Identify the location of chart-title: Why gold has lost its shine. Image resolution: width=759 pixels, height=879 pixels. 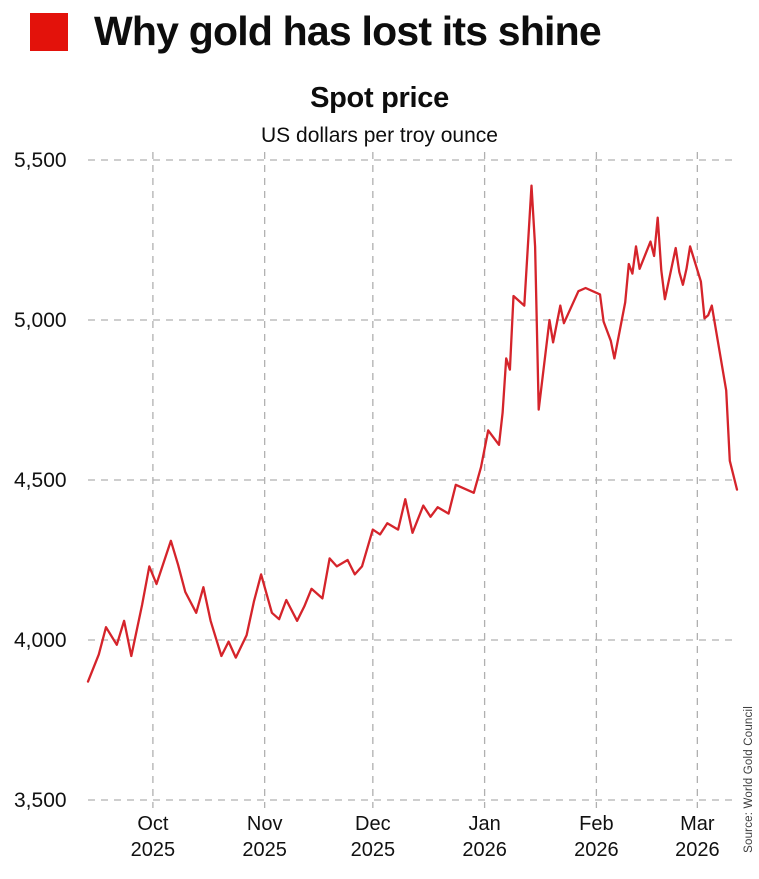
(348, 31).